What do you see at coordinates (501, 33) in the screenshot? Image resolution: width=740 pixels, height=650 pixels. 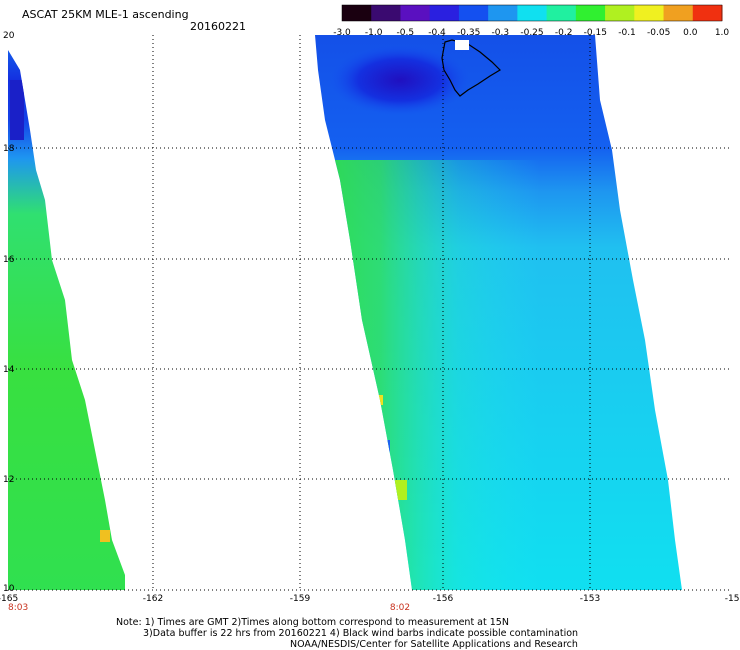 I see `colorbar-label: -0.3` at bounding box center [501, 33].